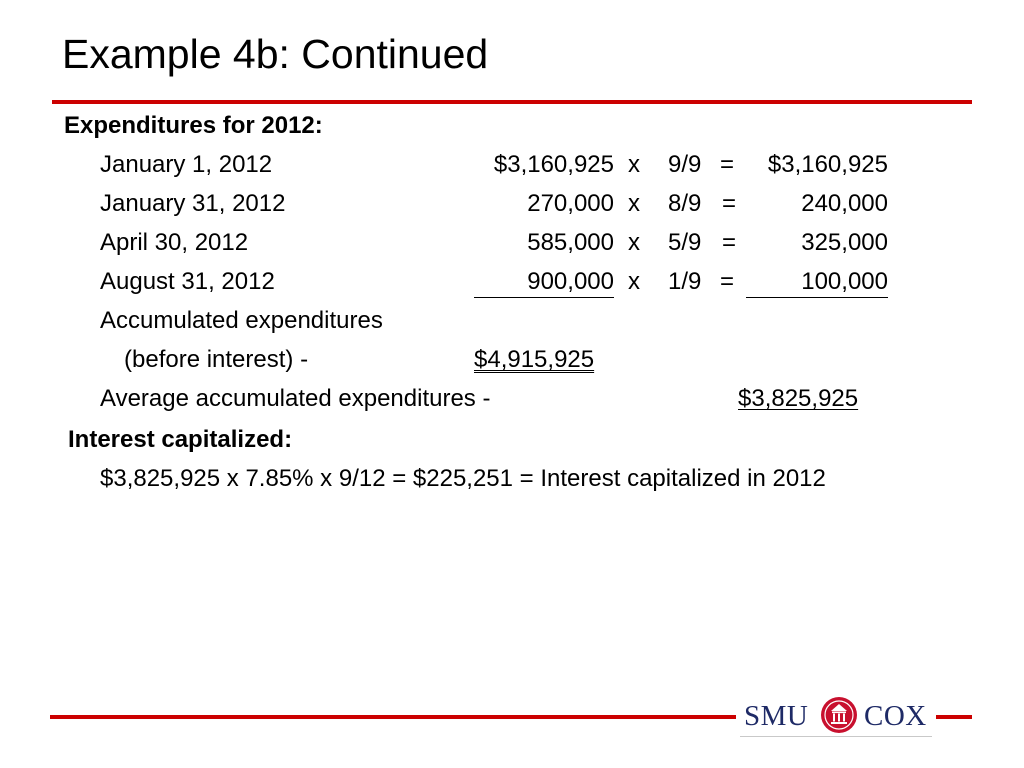  Describe the element at coordinates (895, 716) in the screenshot. I see `logo-text-right: COX` at that location.